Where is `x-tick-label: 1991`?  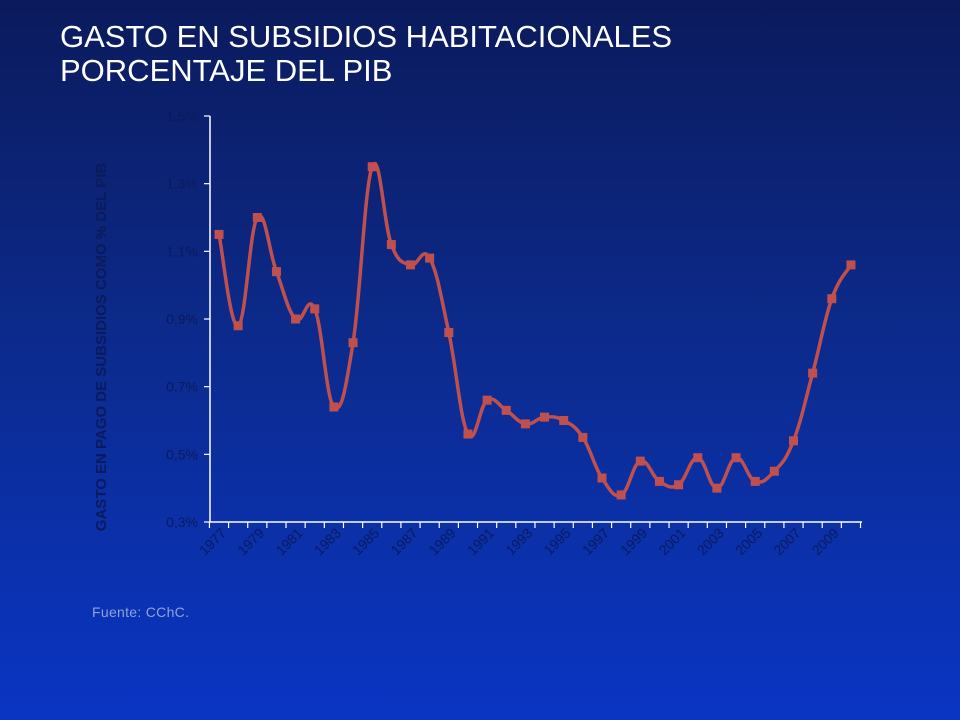
x-tick-label: 1991 is located at coordinates (480, 541).